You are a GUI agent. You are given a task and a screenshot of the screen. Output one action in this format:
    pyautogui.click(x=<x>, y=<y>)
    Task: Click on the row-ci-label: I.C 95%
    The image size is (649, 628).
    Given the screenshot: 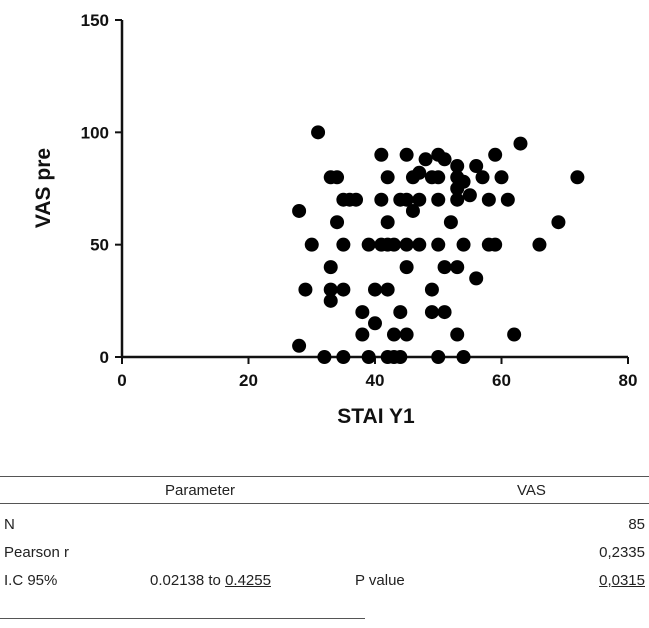 What is the action you would take?
    pyautogui.click(x=31, y=580)
    